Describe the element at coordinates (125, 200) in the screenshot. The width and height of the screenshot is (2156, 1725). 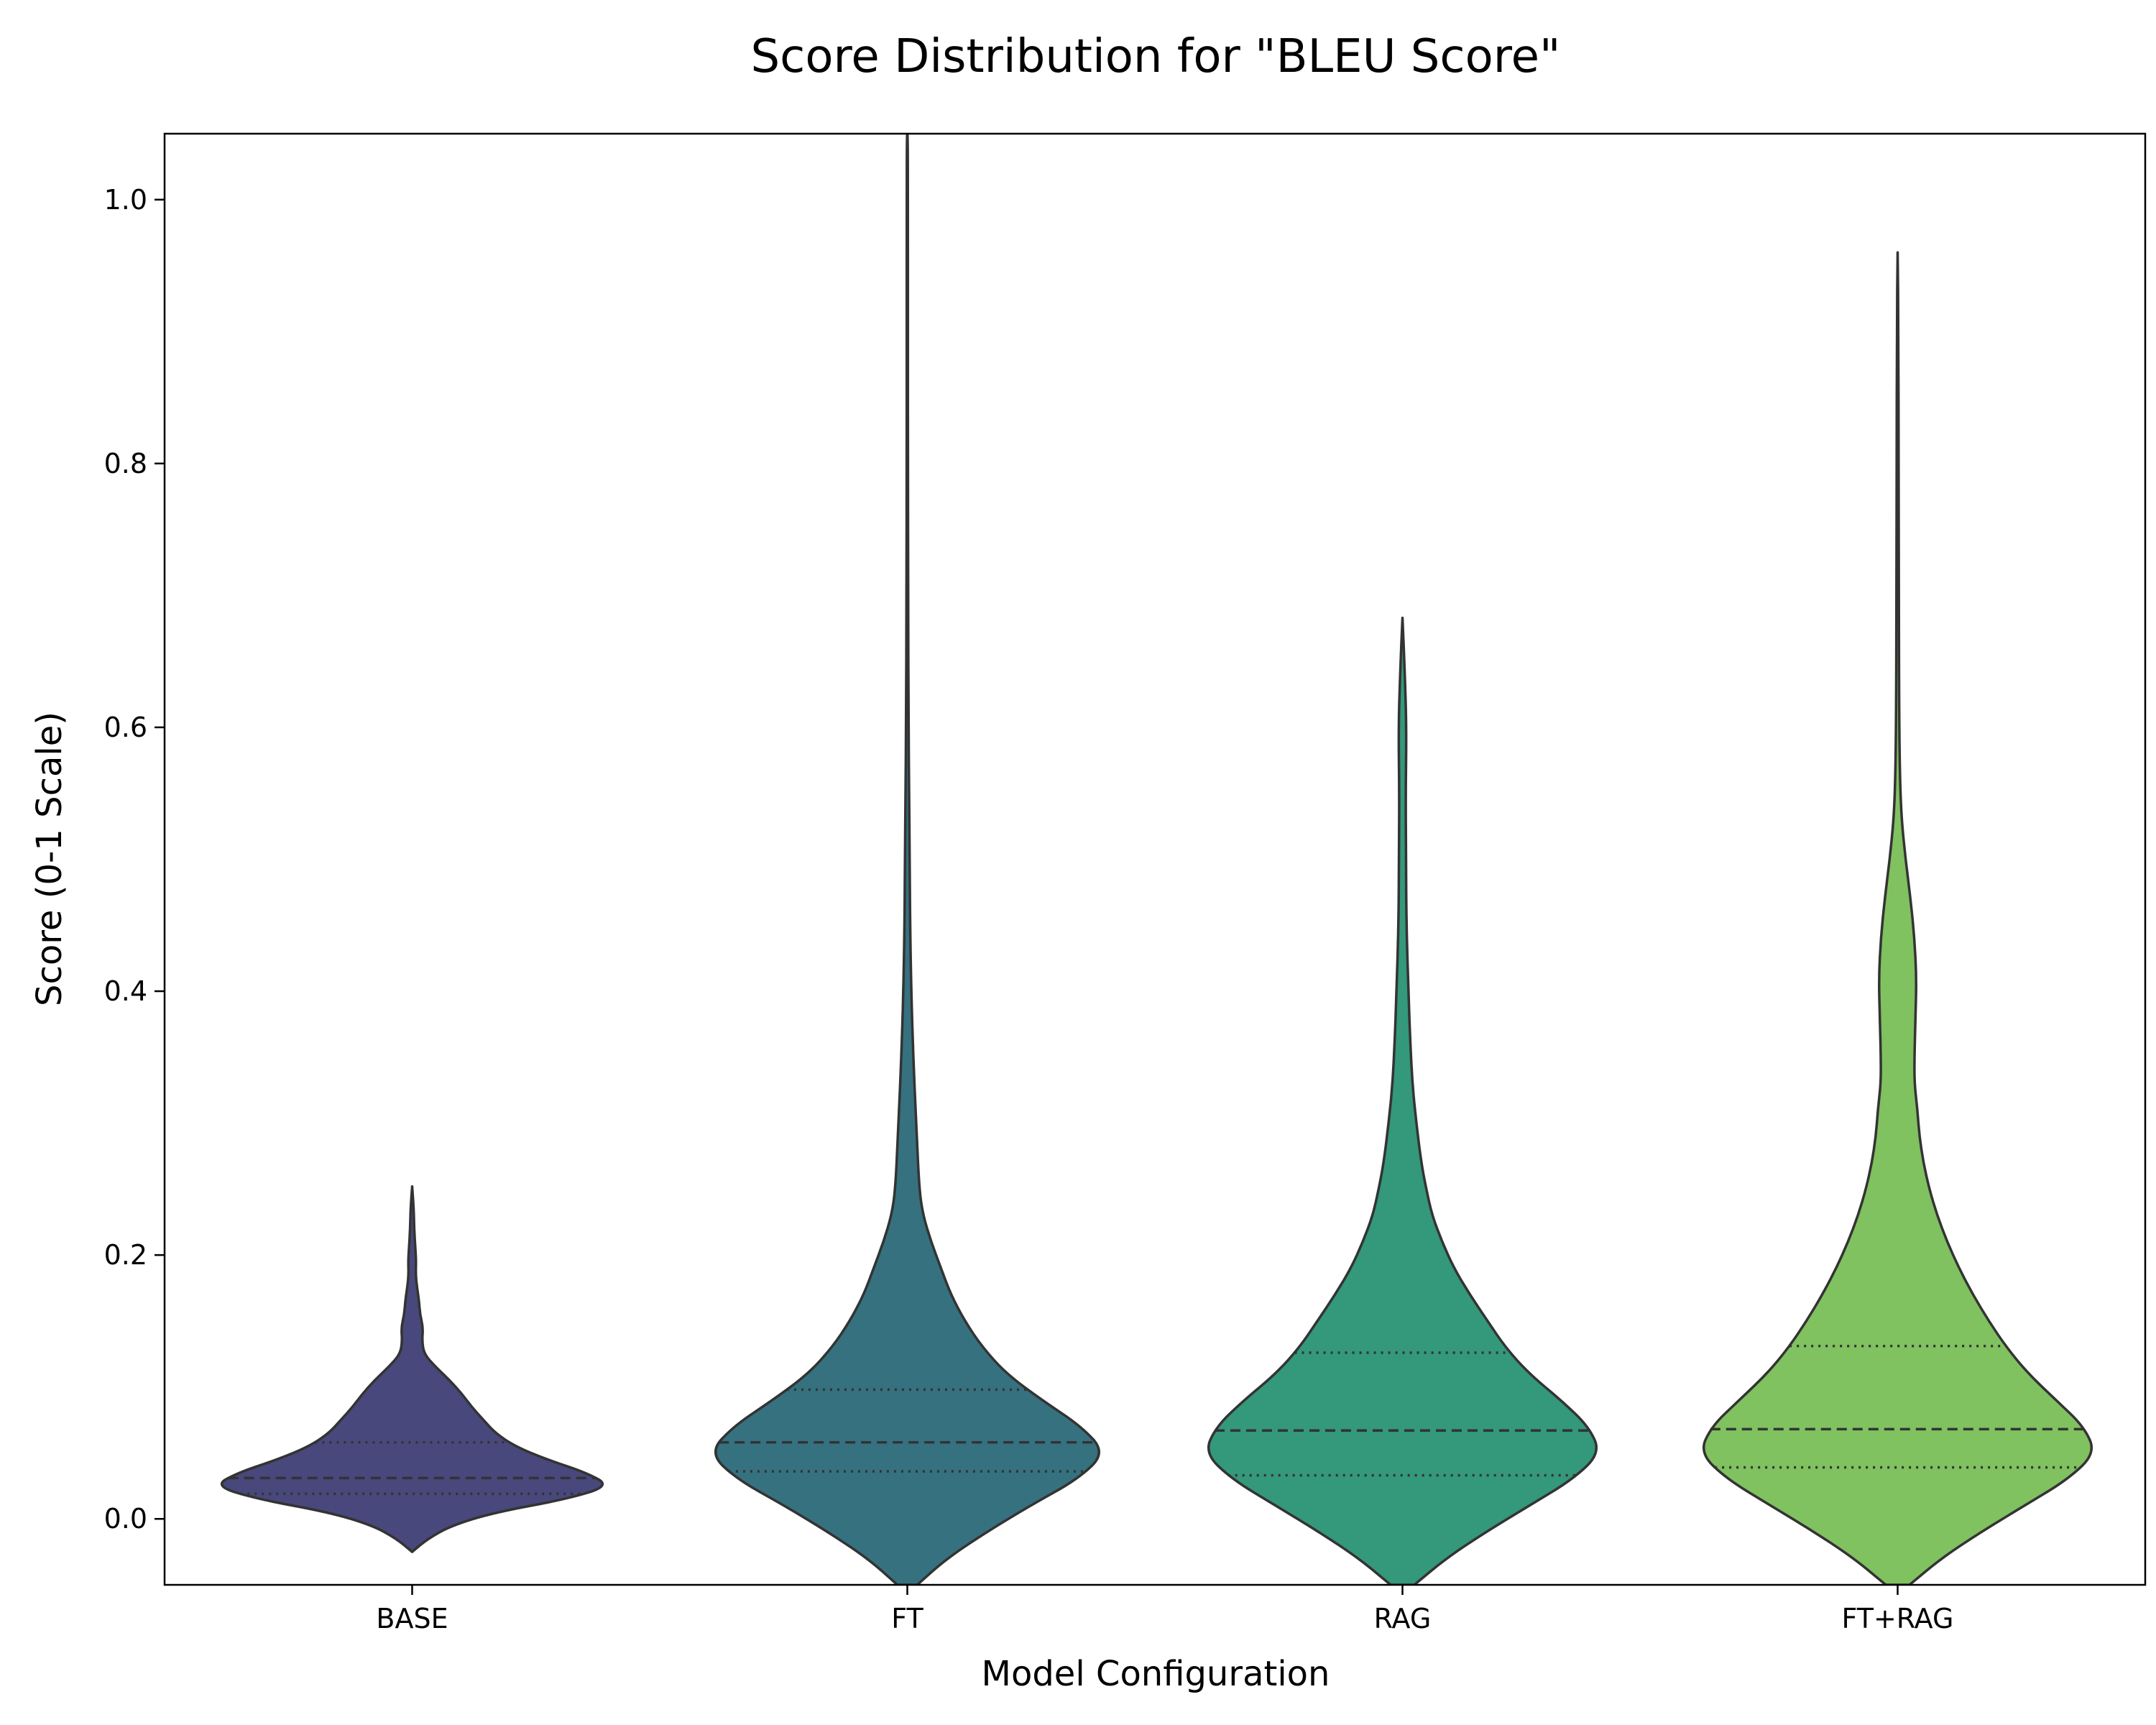
I see `y-tick-label: 1.0` at that location.